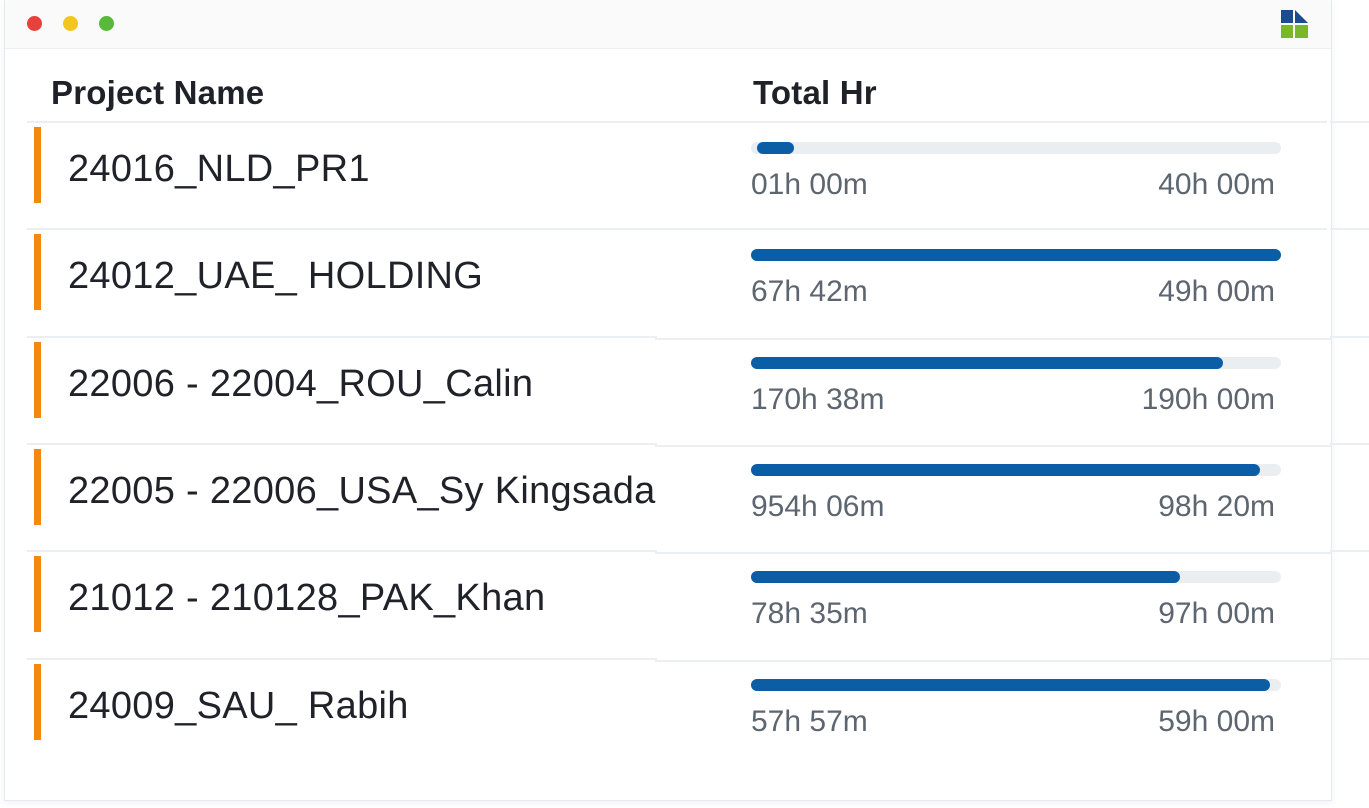 This screenshot has height=808, width=1369. I want to click on project-row: 24012_UAE_ HOLDING 67h 42m 49h 00m, so click(668, 282).